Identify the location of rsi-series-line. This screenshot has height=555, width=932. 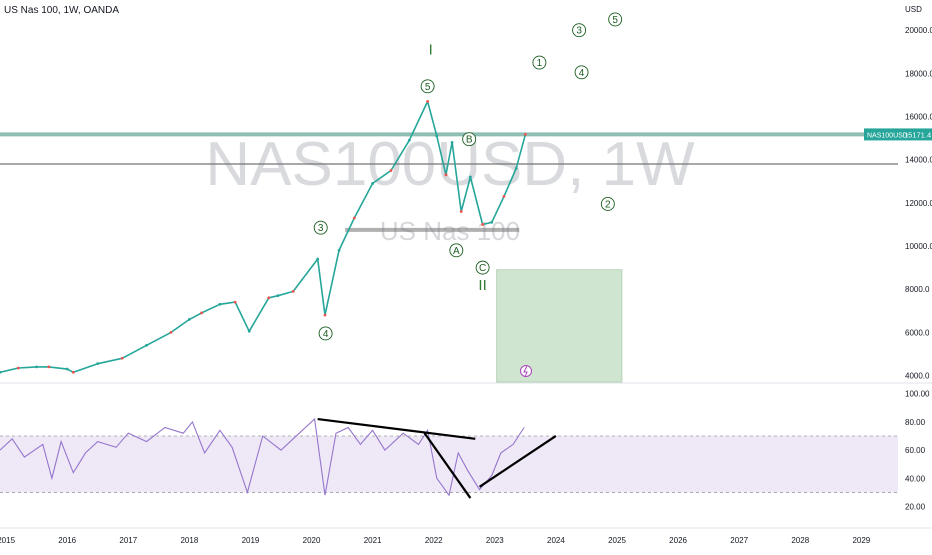
(262, 457).